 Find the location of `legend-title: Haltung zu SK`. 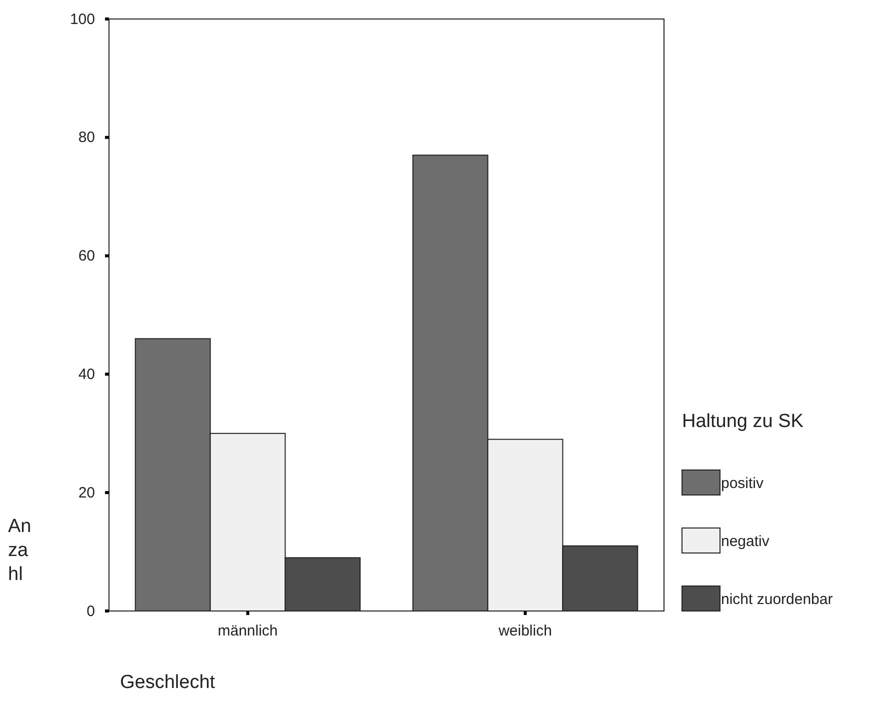

legend-title: Haltung zu SK is located at coordinates (743, 421).